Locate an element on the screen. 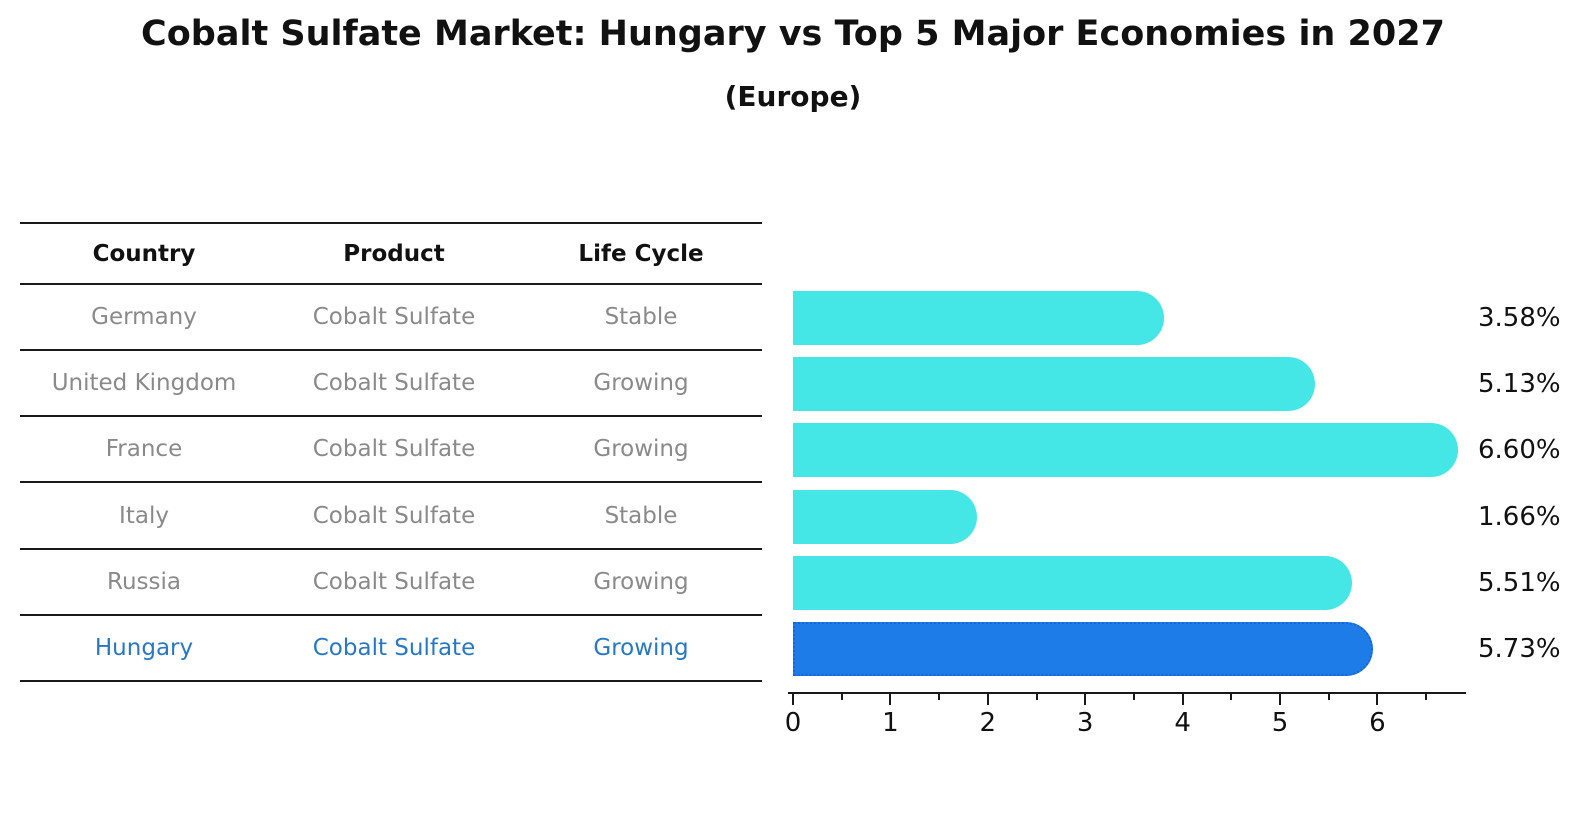  table-row: France Cobalt Sulfate Growing is located at coordinates (391, 450).